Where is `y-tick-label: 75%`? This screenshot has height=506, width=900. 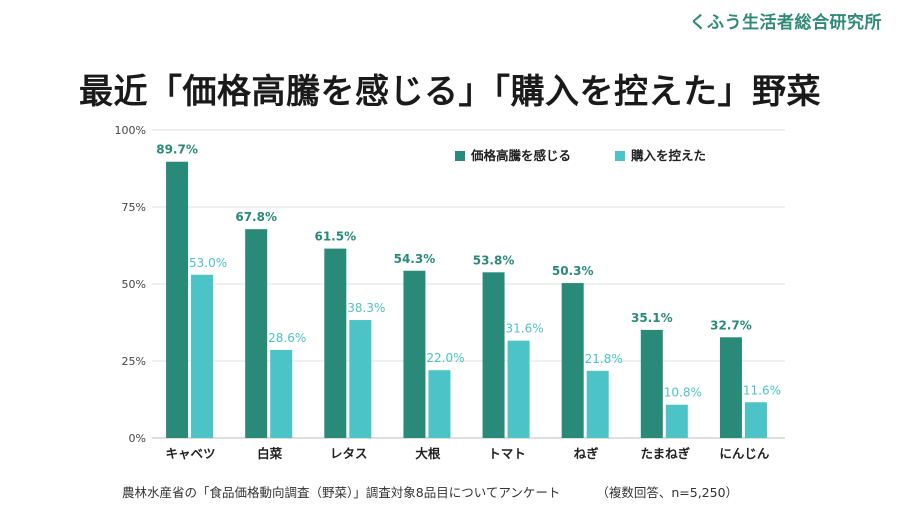 y-tick-label: 75% is located at coordinates (134, 207).